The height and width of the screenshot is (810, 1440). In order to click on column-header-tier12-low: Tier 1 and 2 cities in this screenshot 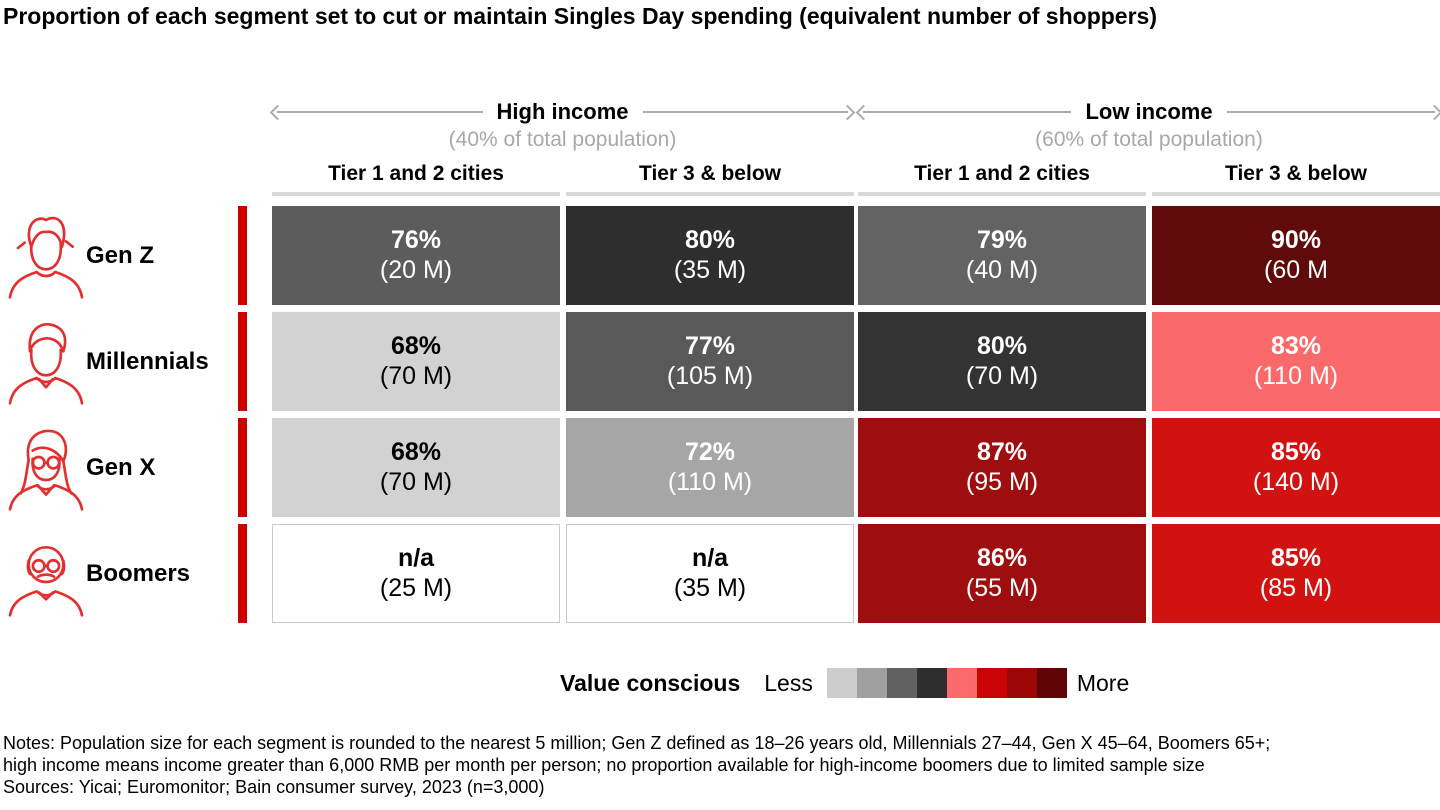, I will do `click(1002, 179)`.